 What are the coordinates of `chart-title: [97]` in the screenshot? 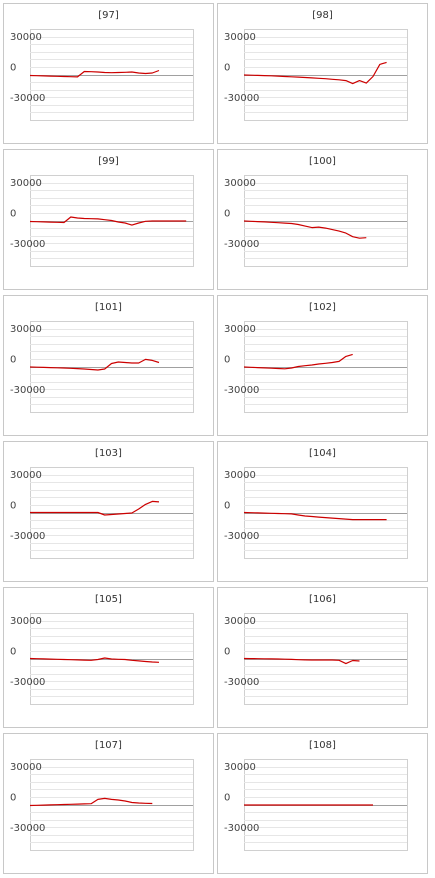 It's located at (108, 15).